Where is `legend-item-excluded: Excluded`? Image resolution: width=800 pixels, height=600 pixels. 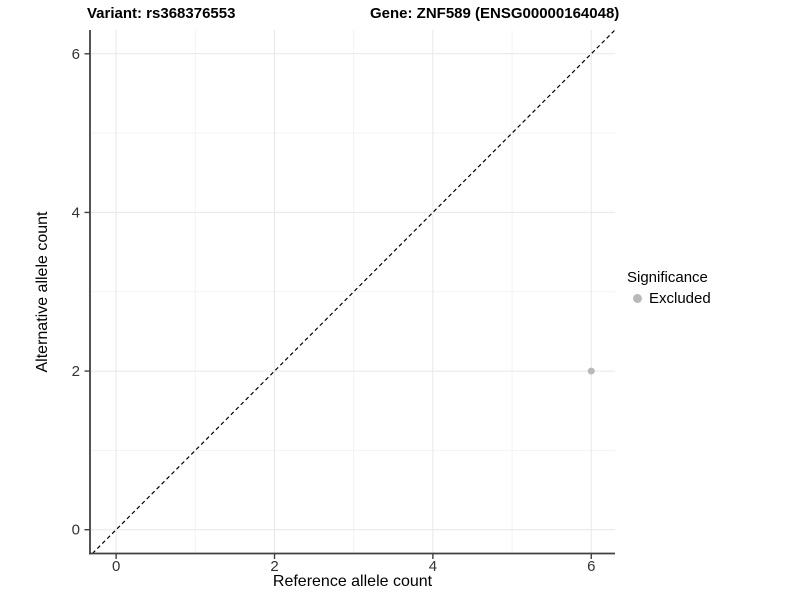
legend-item-excluded: Excluded is located at coordinates (669, 298).